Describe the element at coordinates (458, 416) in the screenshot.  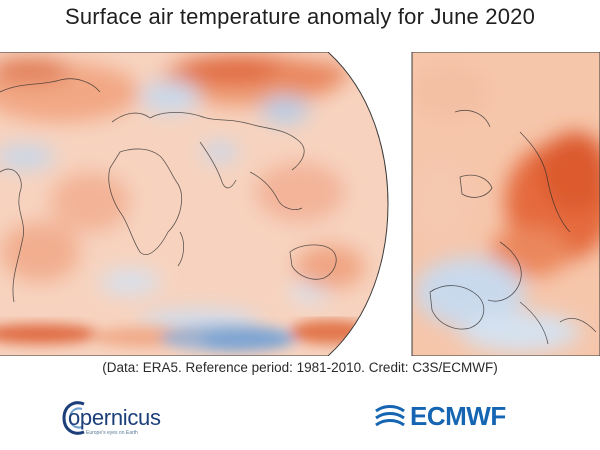
I see `ecmwf-wordmark: ECMWF` at that location.